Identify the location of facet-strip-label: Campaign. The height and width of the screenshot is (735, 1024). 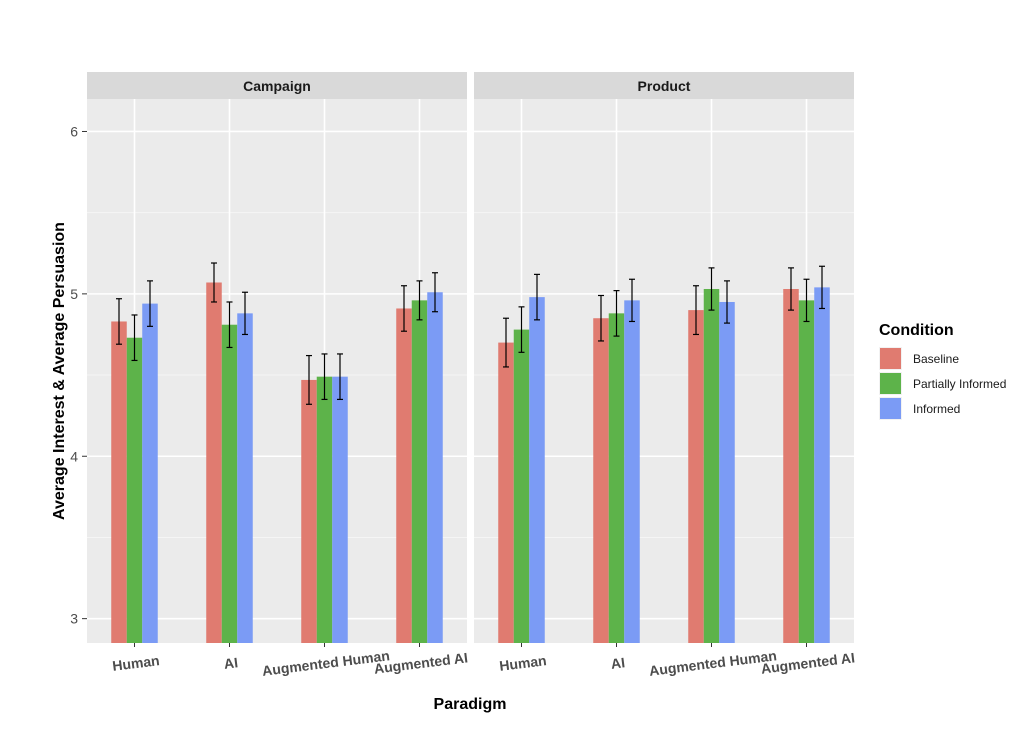
(277, 86).